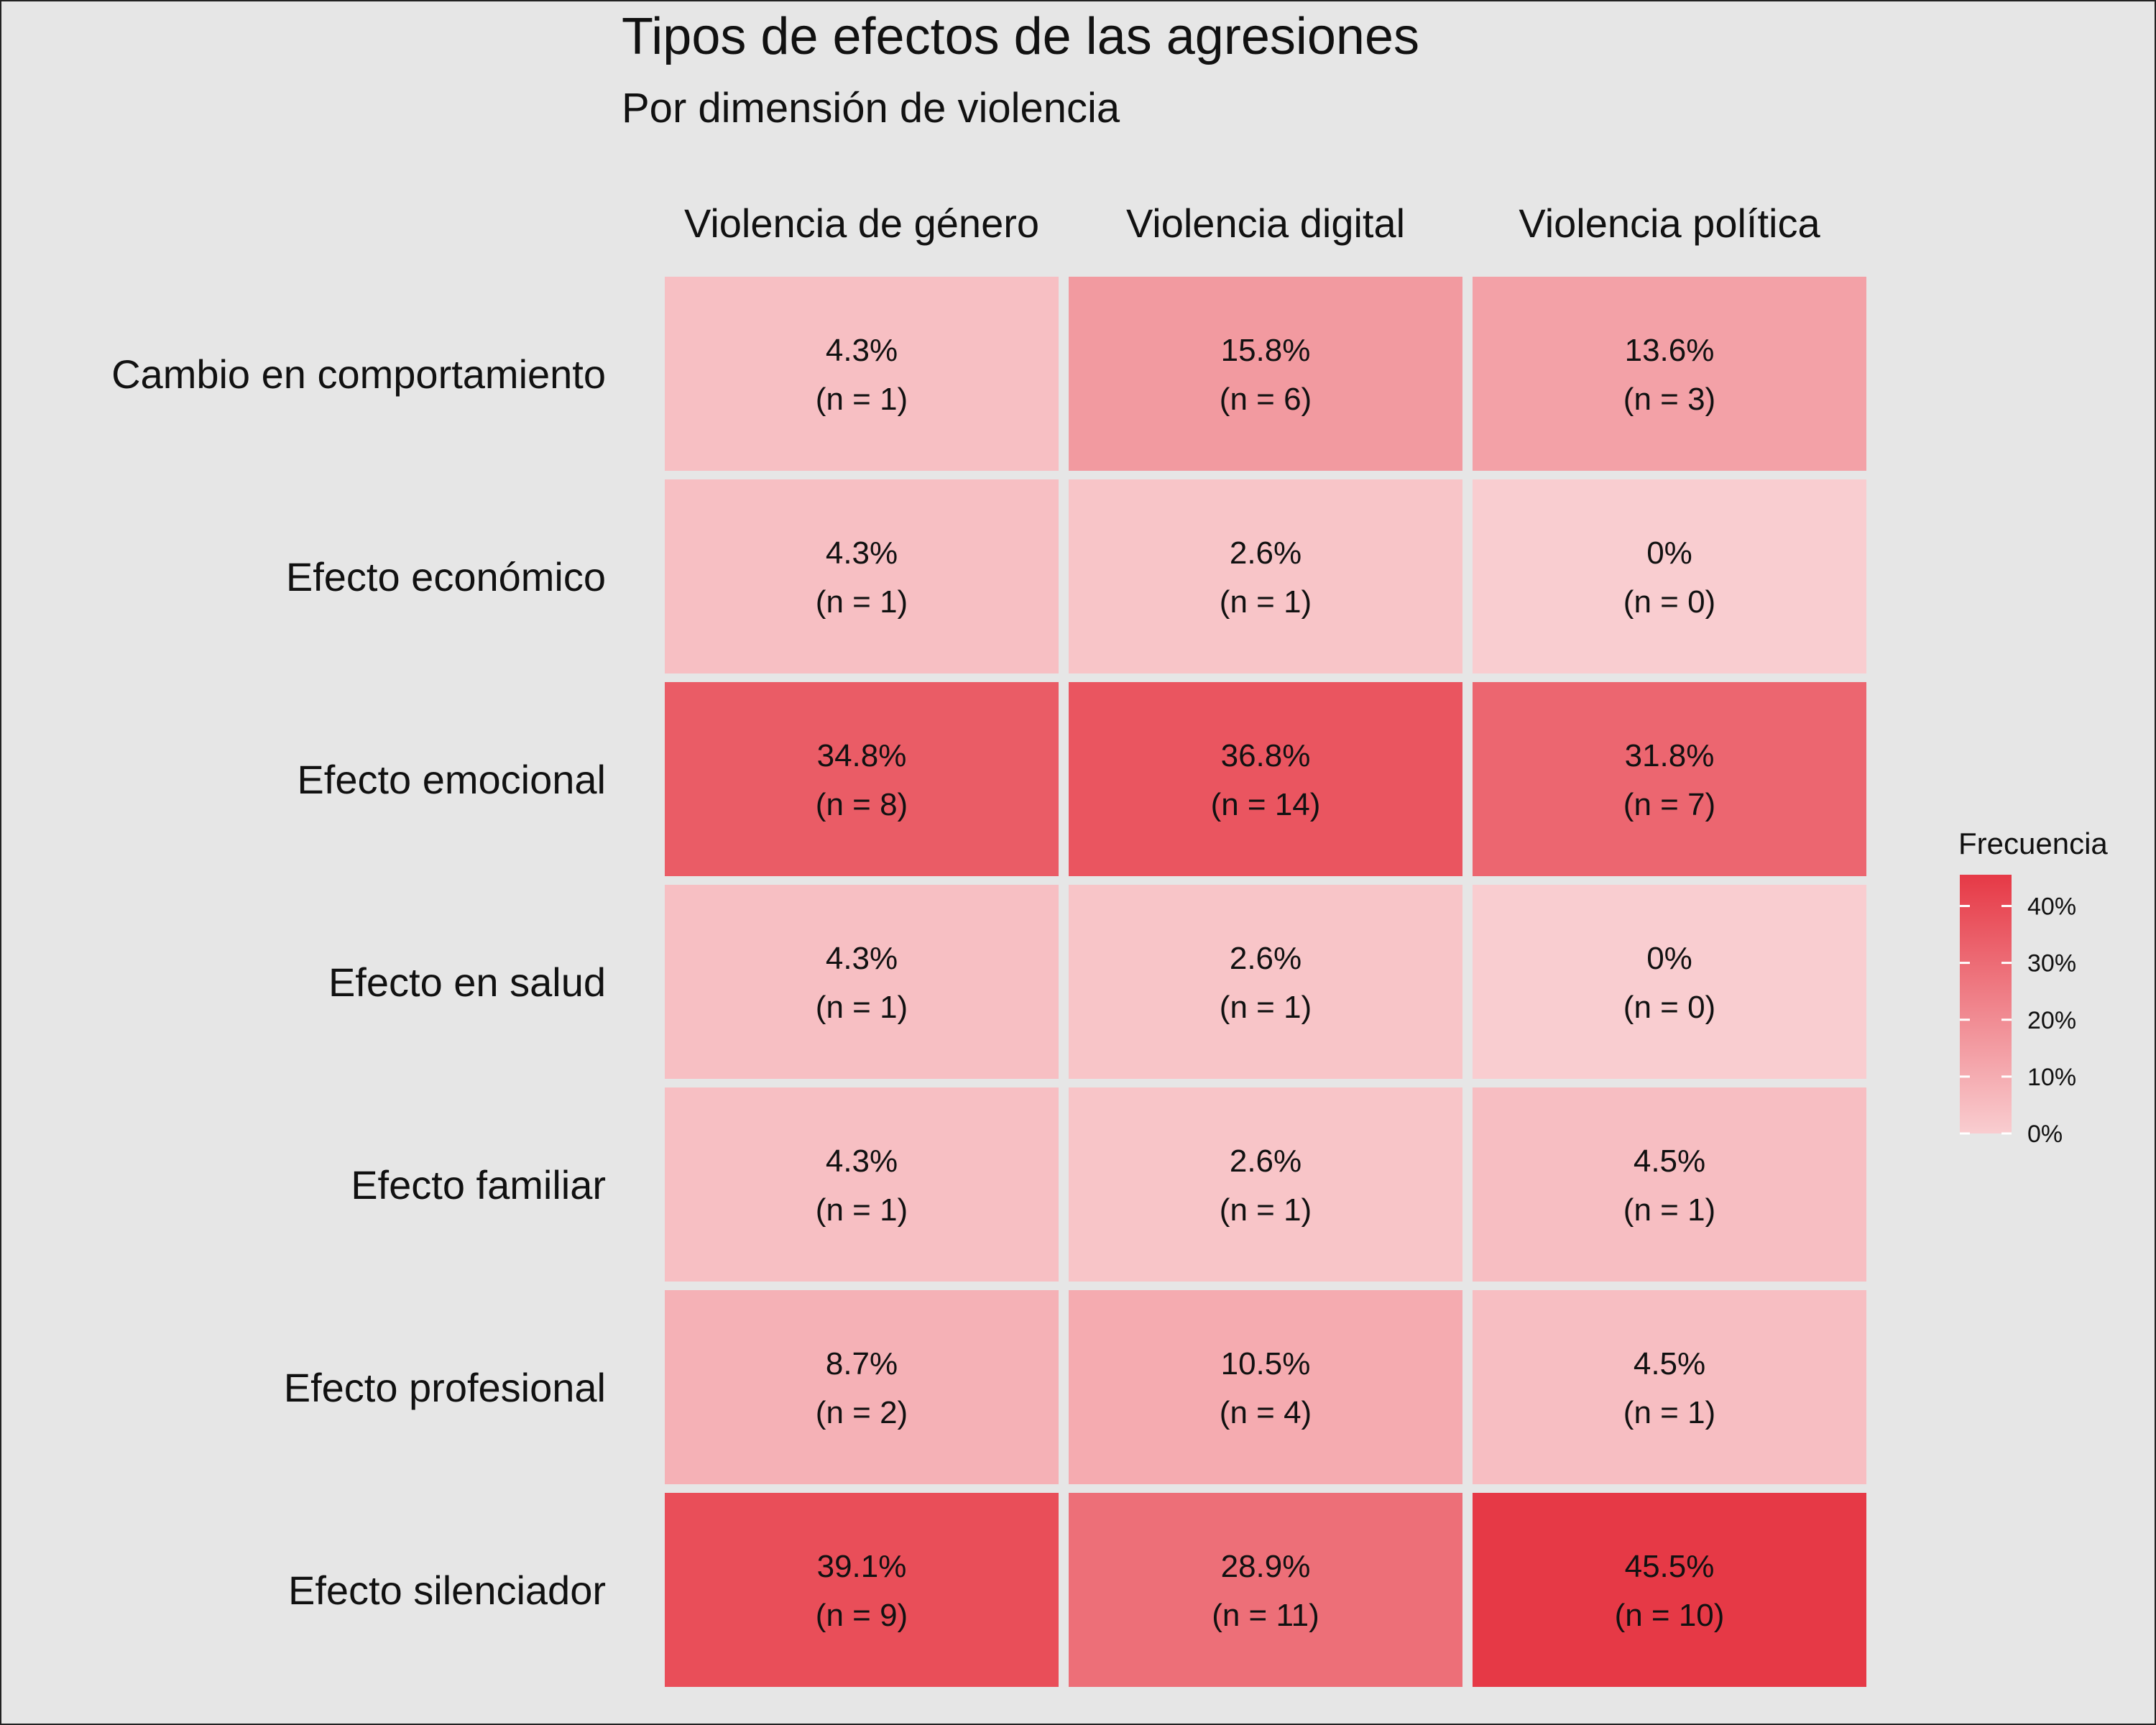 Image resolution: width=2156 pixels, height=1725 pixels. Describe the element at coordinates (861, 223) in the screenshot. I see `column-header: Violencia de género` at that location.